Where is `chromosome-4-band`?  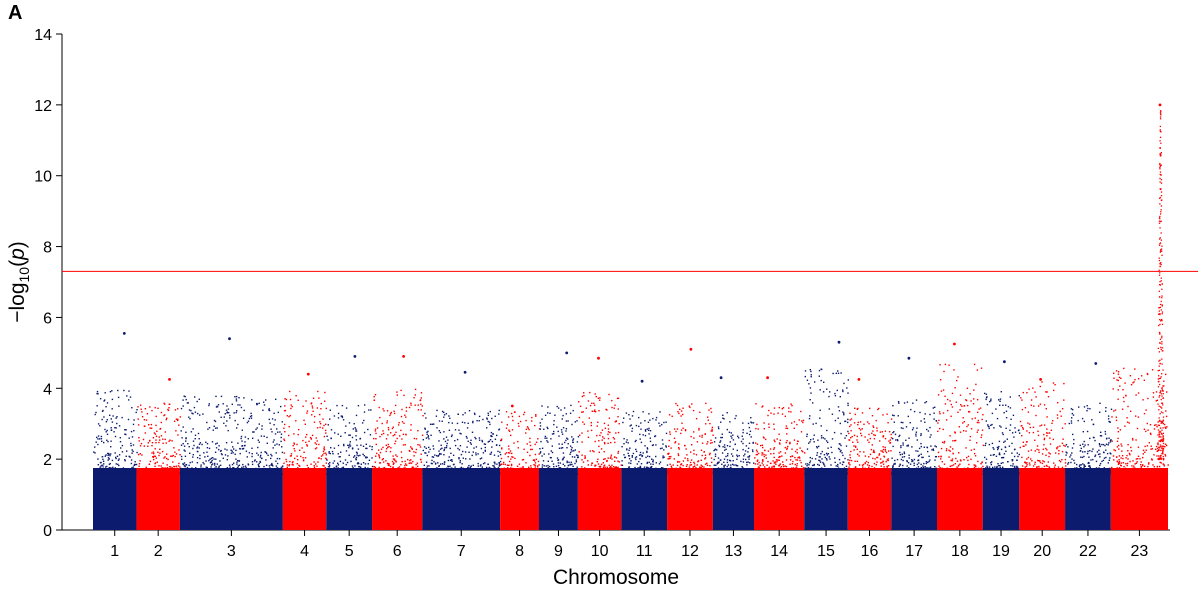
chromosome-4-band is located at coordinates (304, 499).